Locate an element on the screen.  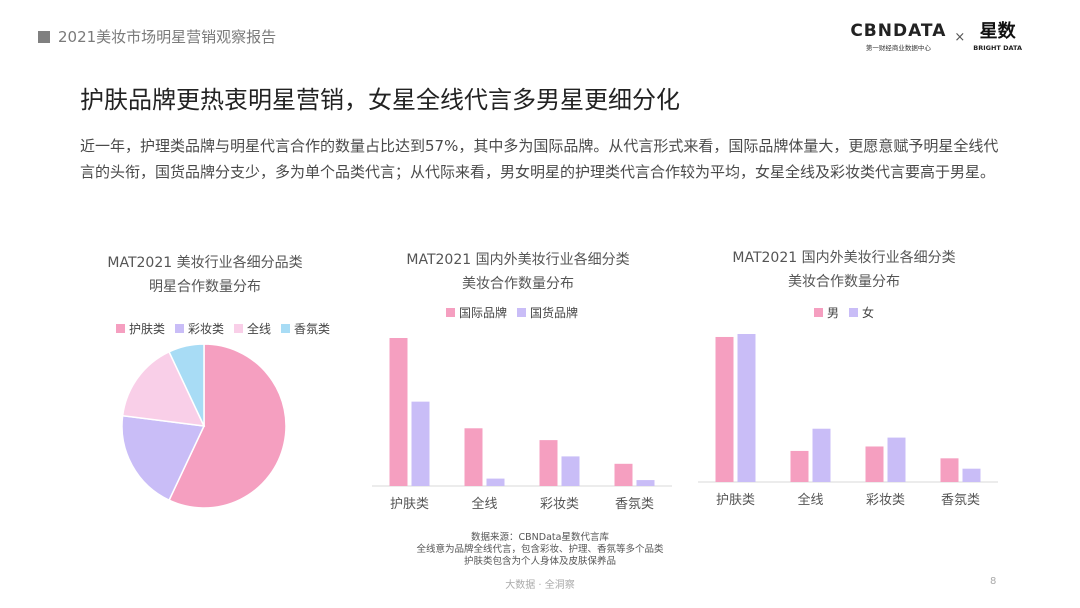
square-bullet-icon is located at coordinates (44, 36).